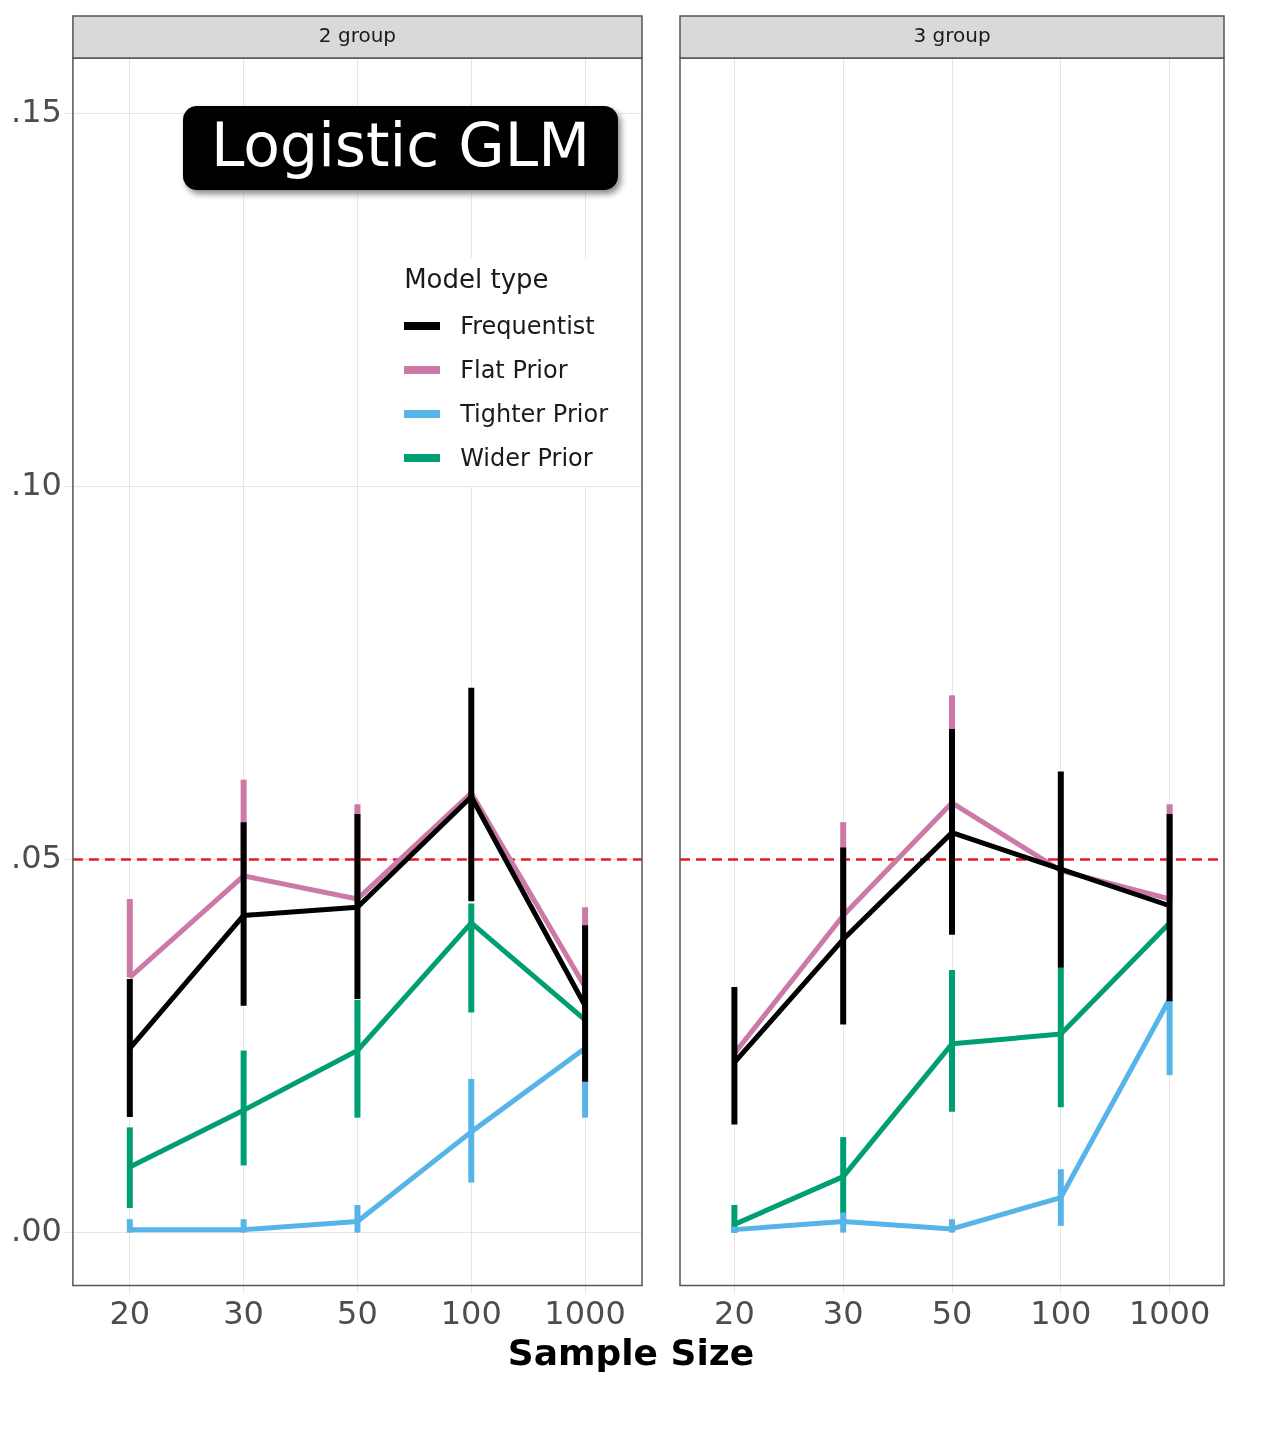 This screenshot has width=1262, height=1438. Describe the element at coordinates (36, 856) in the screenshot. I see `y-tick-label: .05` at that location.